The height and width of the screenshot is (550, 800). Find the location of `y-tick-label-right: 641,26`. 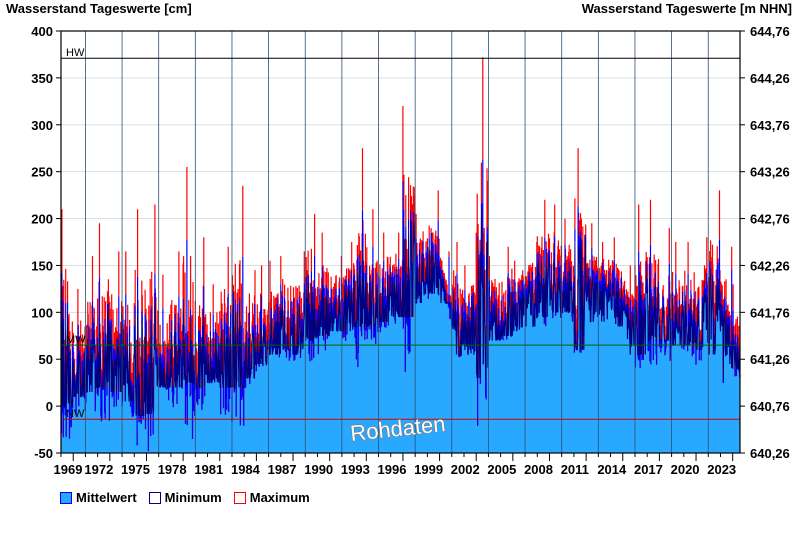

y-tick-label-right: 641,26 is located at coordinates (770, 359).